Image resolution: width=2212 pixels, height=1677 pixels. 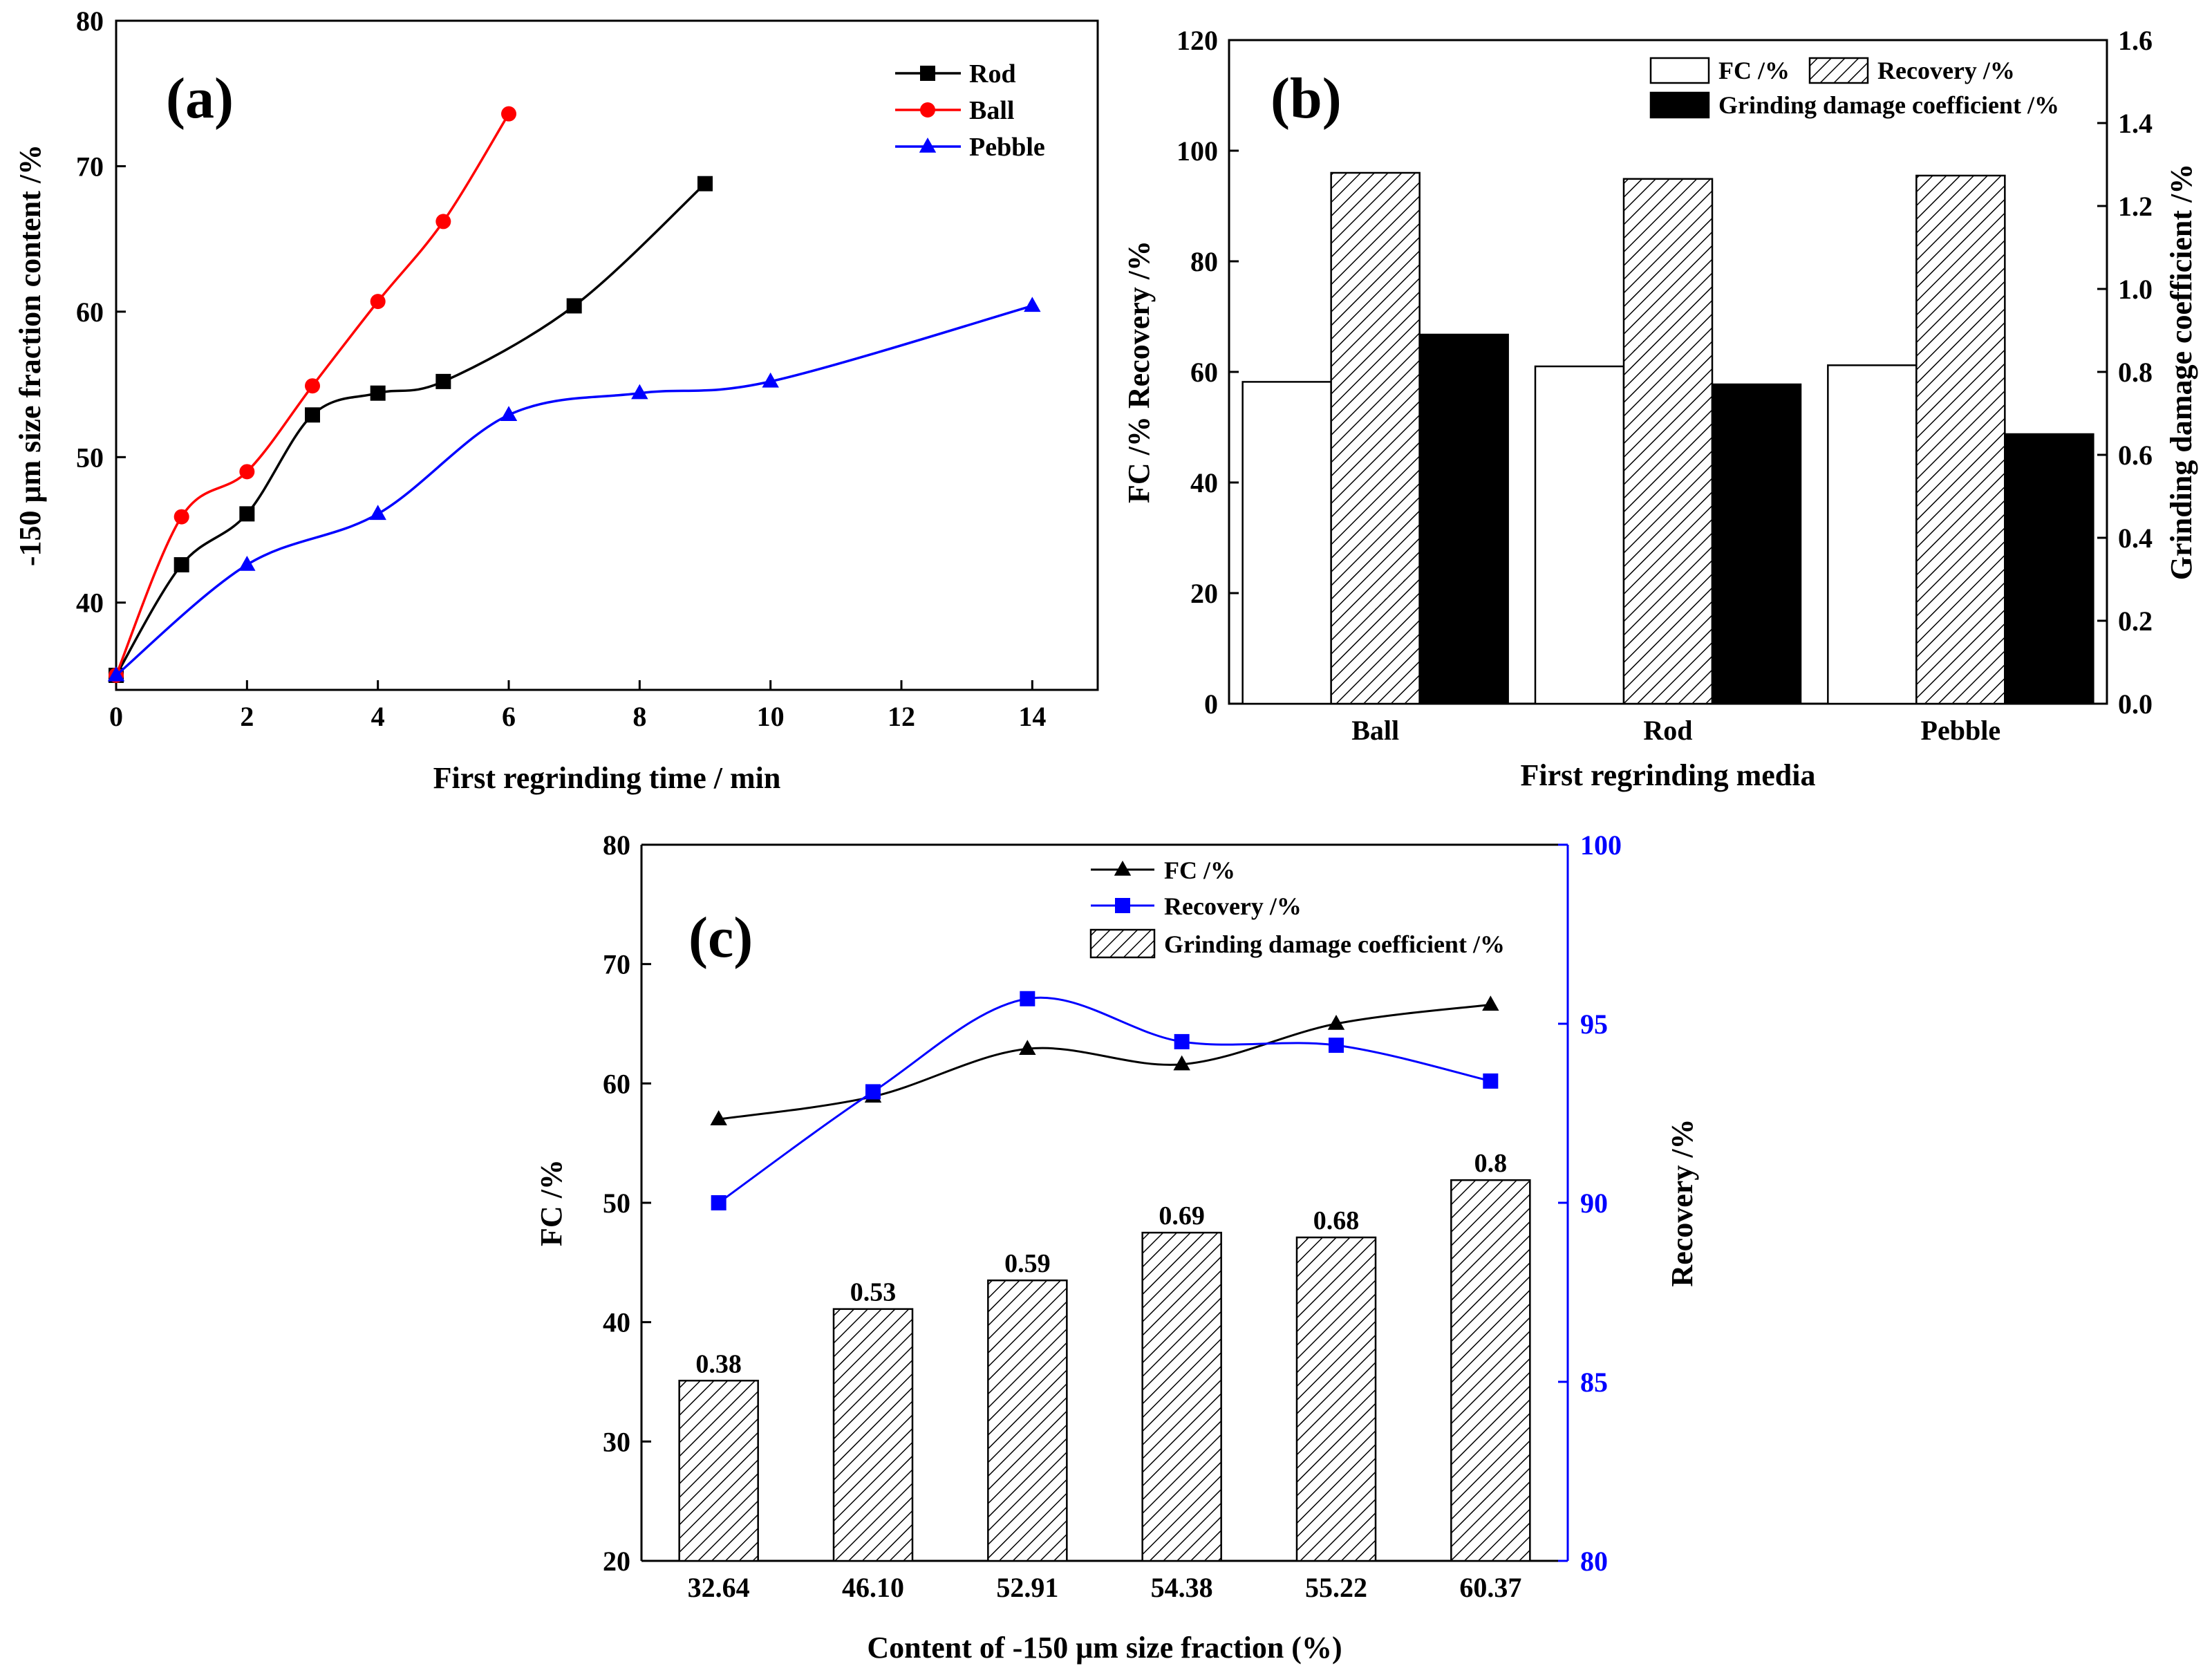 What do you see at coordinates (1204, 483) in the screenshot?
I see `panel-b-left-tick-label: 40` at bounding box center [1204, 483].